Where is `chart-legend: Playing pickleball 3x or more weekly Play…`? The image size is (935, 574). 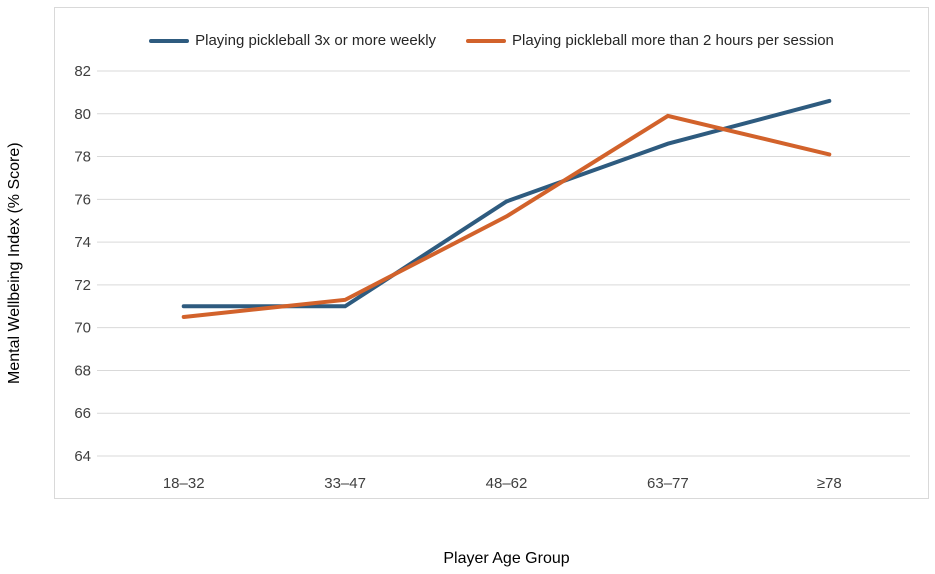
chart-legend: Playing pickleball 3x or more weekly Play… is located at coordinates (491, 40).